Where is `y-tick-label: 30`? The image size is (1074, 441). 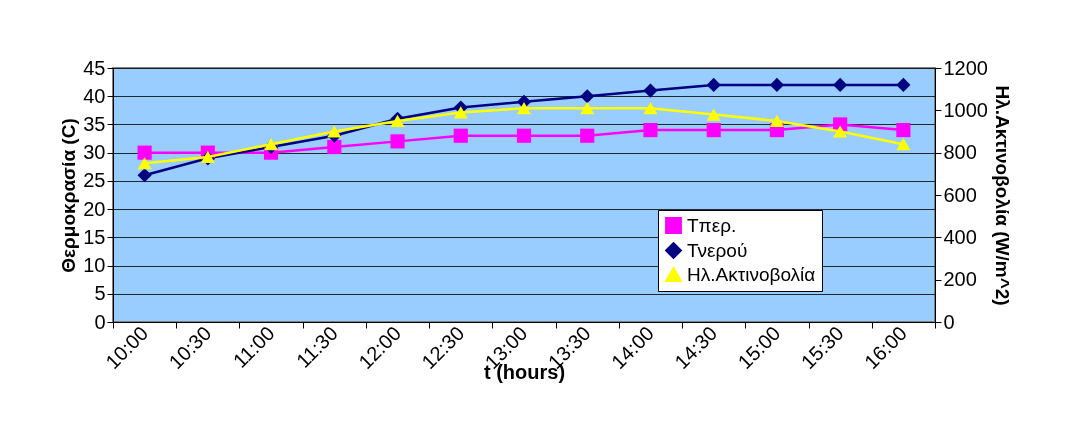
y-tick-label: 30 is located at coordinates (94, 152).